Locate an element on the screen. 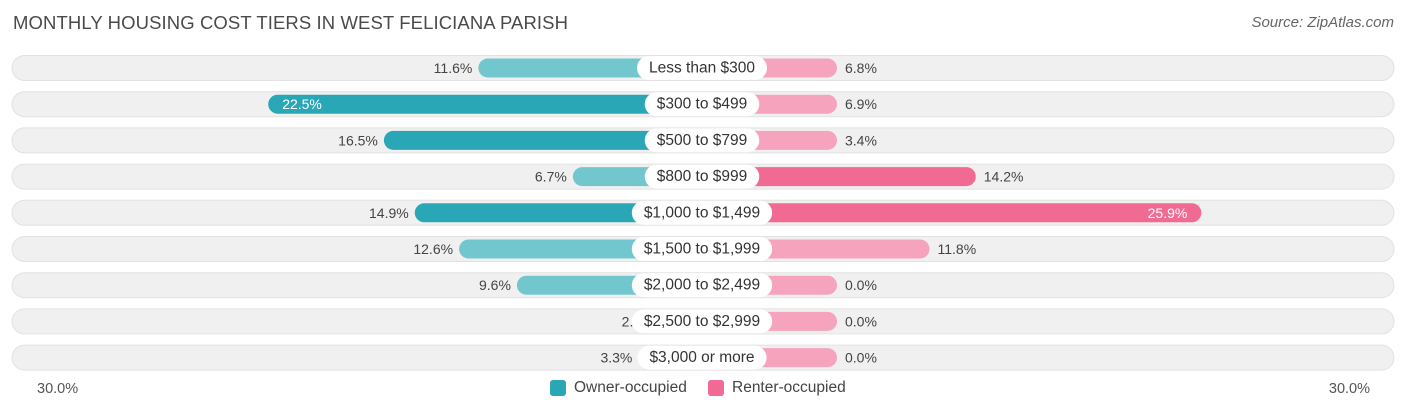 The width and height of the screenshot is (1406, 414). renter-value-label: 11.8% is located at coordinates (957, 249).